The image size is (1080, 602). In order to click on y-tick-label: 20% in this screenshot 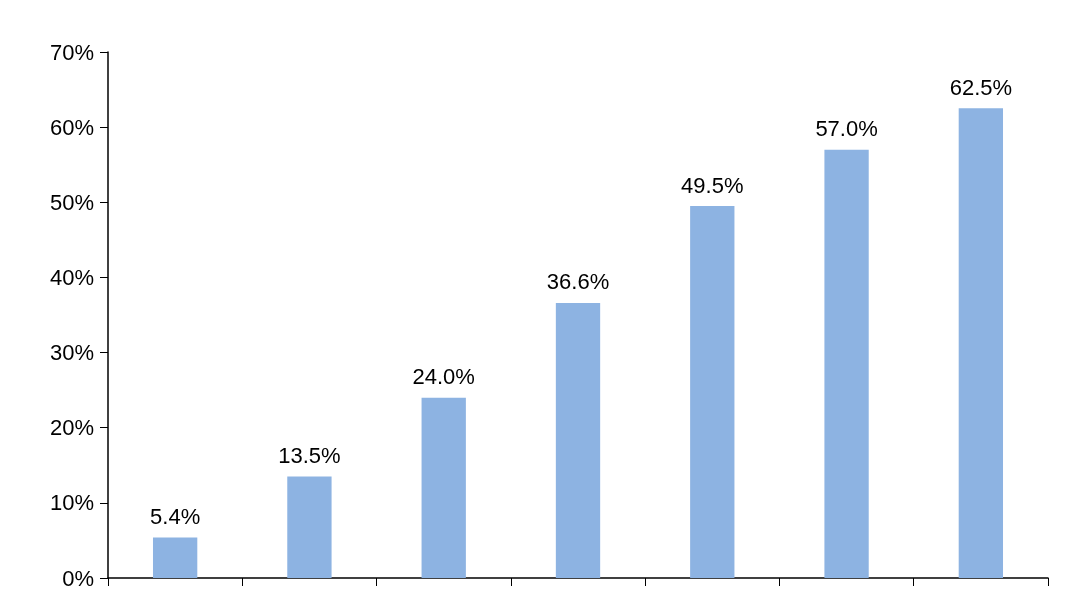, I will do `click(71, 428)`.